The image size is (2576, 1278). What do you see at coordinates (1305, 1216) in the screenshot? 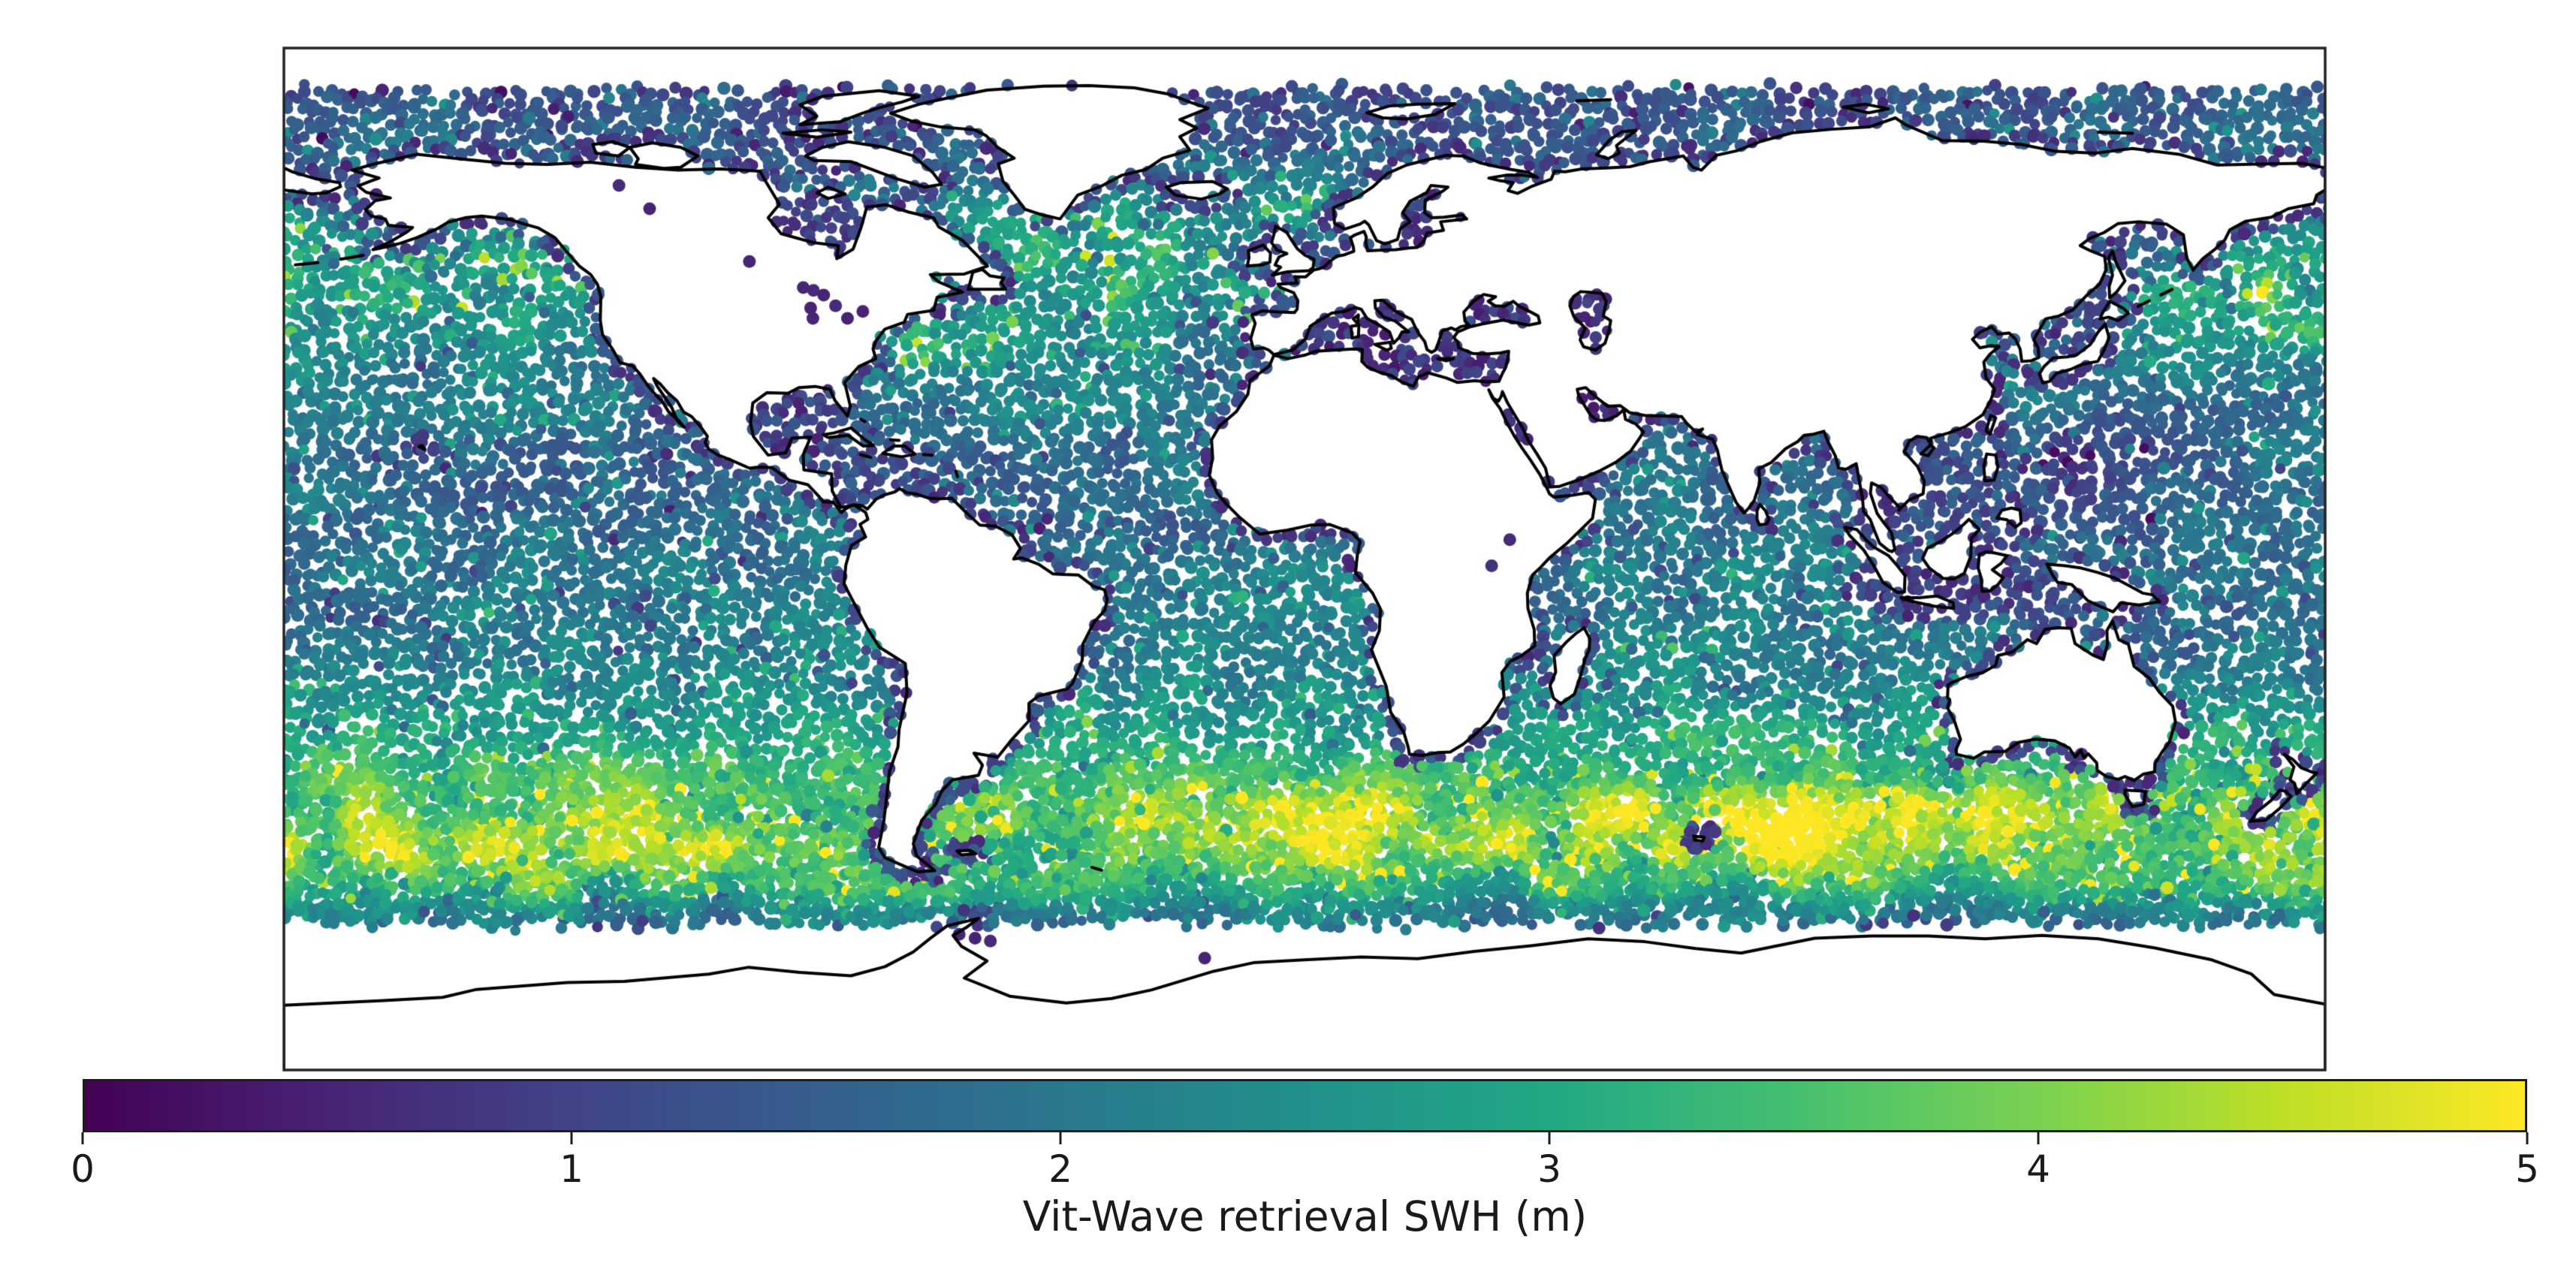
I see `colorbar-axis-label: Vit-Wave retrieval SWH (m)` at bounding box center [1305, 1216].